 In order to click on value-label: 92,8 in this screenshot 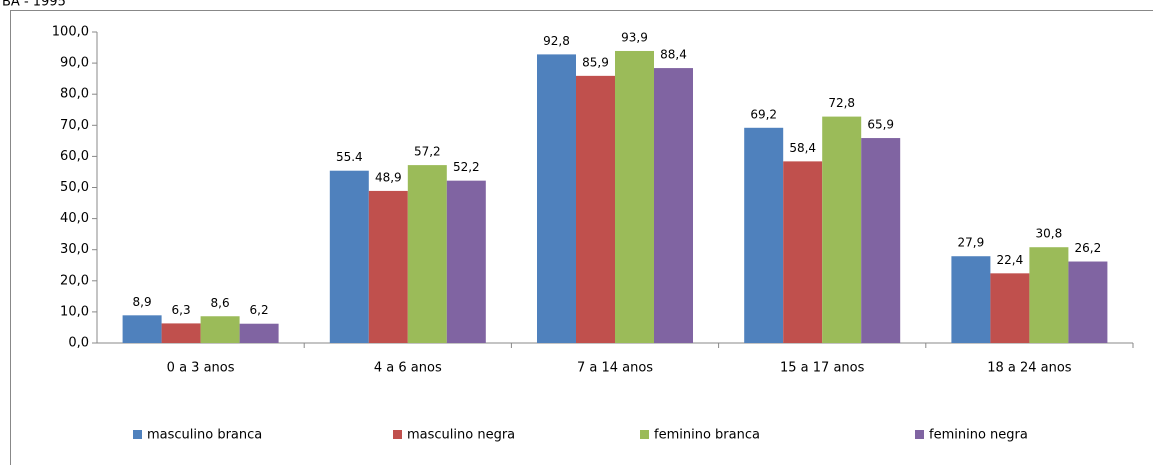, I will do `click(556, 41)`.